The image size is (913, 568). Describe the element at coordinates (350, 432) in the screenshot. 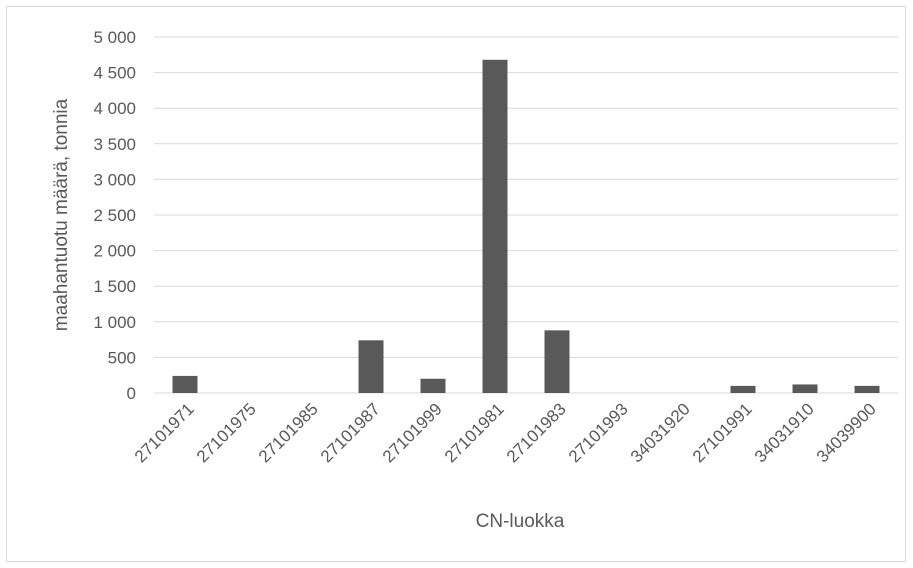

I see `x-tick-label: 27101987` at that location.